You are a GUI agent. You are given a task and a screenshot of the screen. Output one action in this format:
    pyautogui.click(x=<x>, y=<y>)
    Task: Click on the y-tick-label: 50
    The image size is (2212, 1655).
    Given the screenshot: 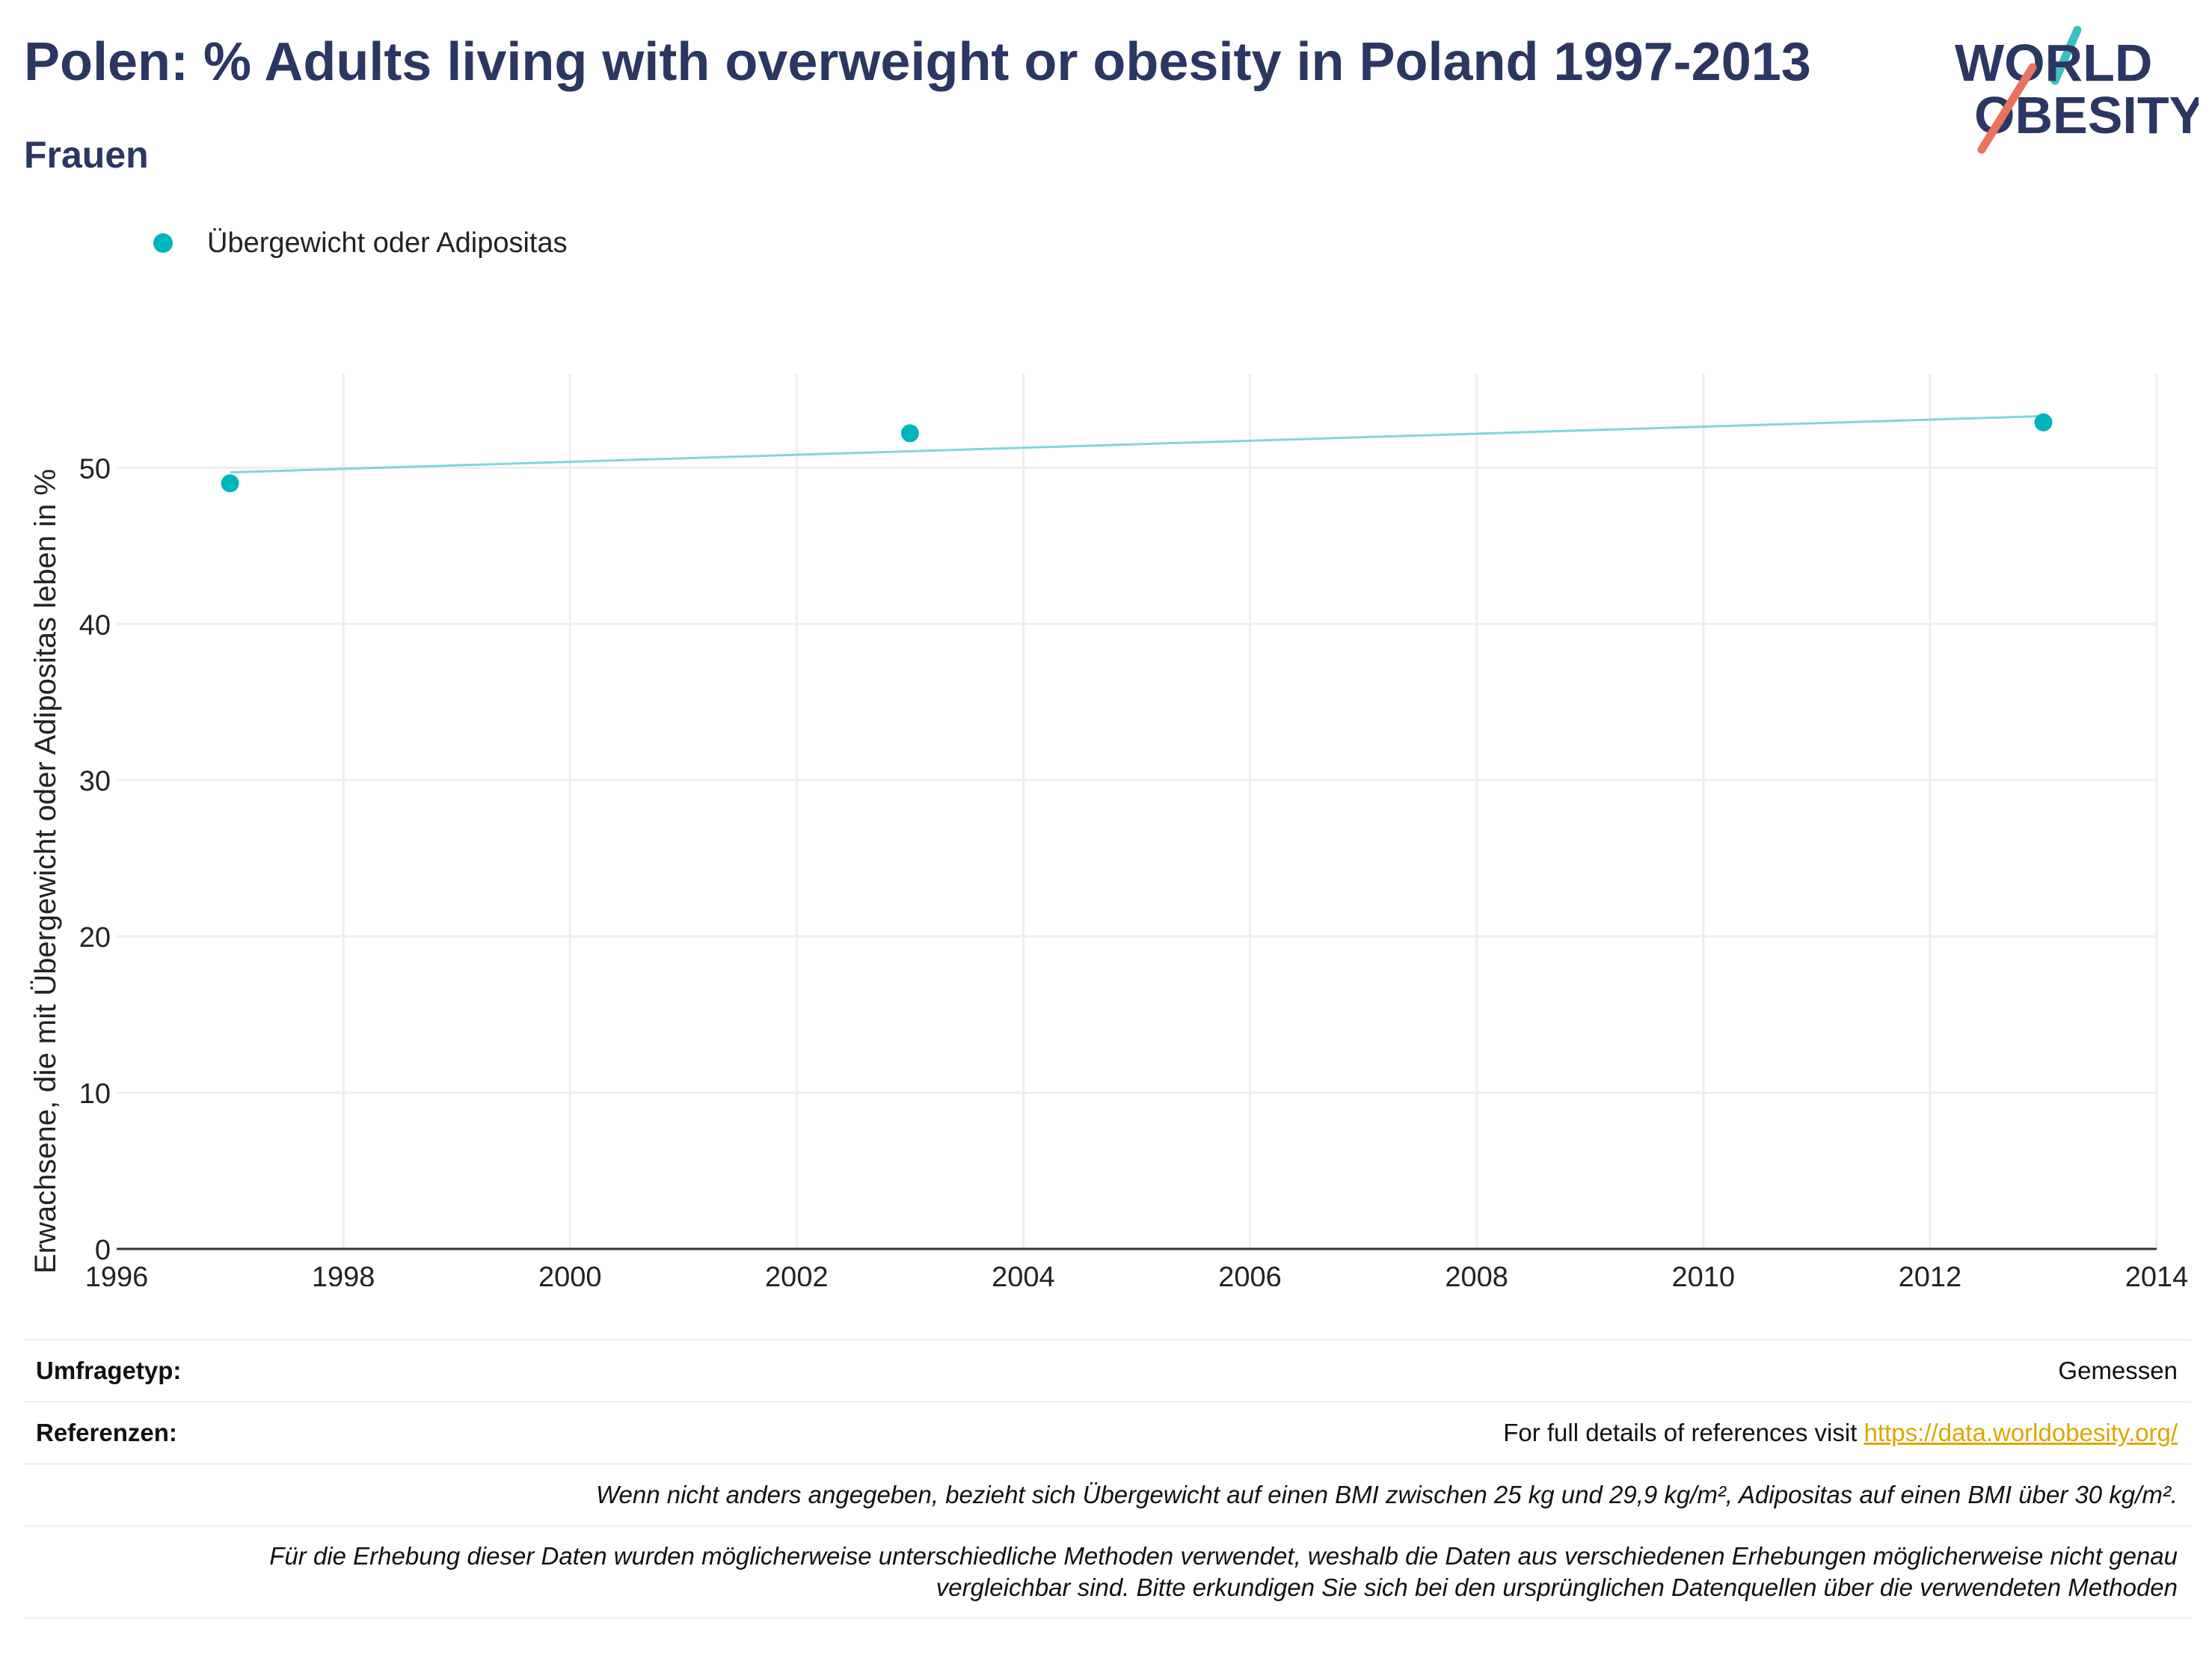 What is the action you would take?
    pyautogui.click(x=95, y=469)
    